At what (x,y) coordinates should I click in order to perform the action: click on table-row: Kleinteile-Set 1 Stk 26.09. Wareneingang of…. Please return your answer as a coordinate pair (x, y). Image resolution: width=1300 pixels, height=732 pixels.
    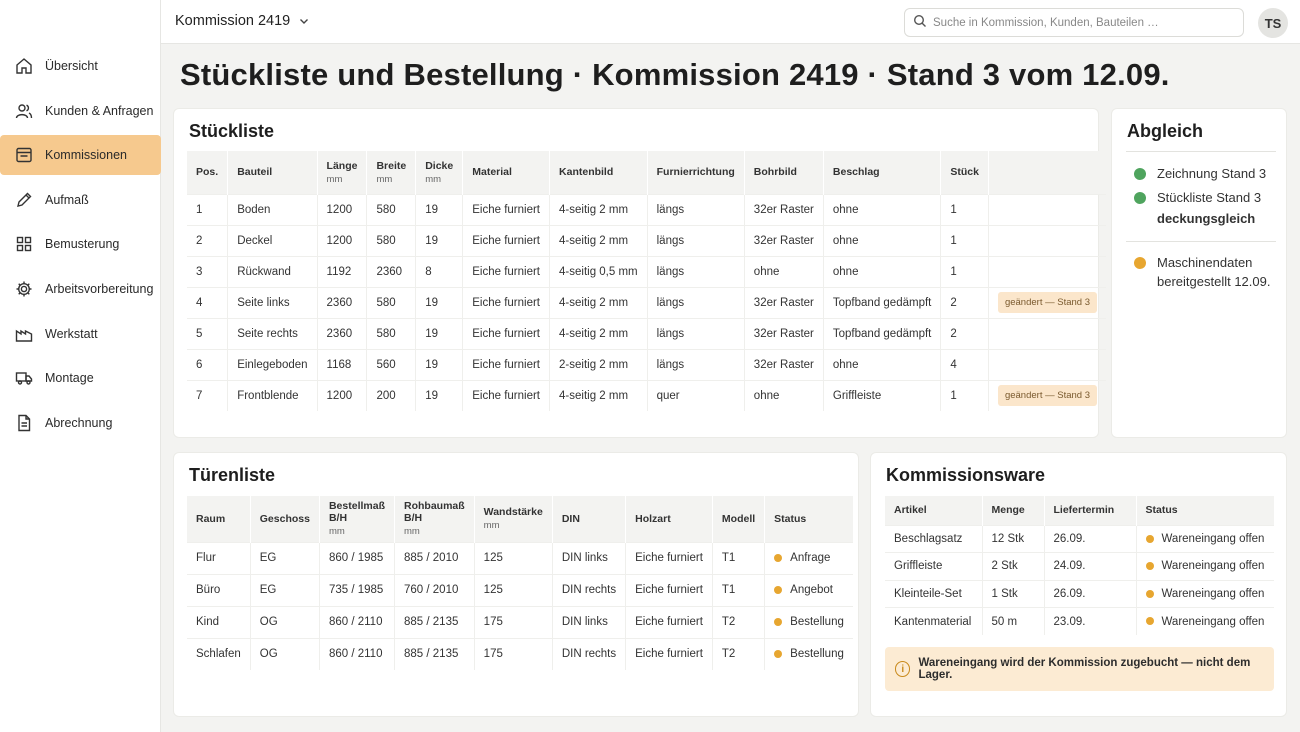
    Looking at the image, I should click on (1079, 593).